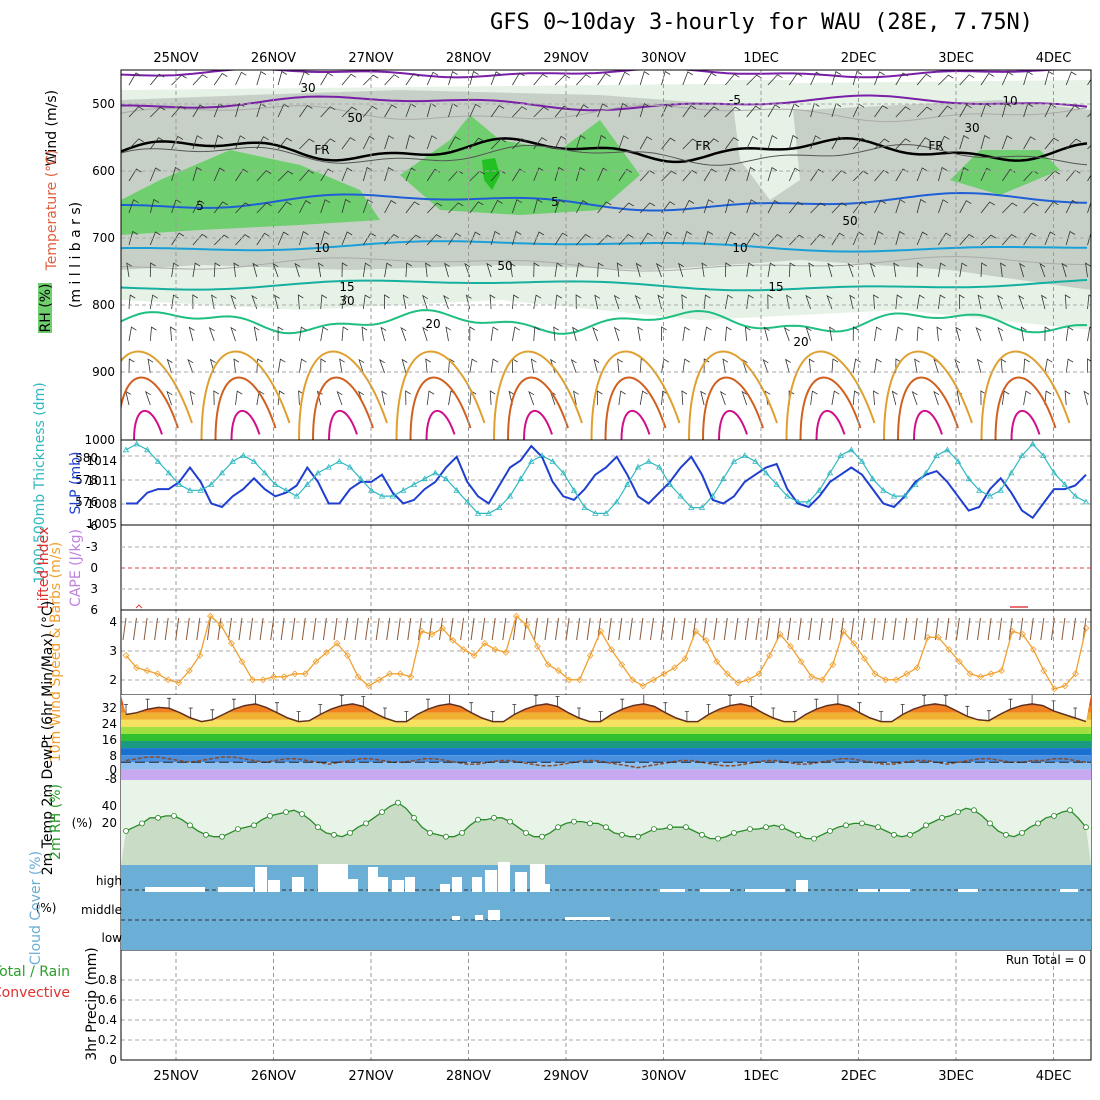 The height and width of the screenshot is (1100, 1100). Describe the element at coordinates (606, 738) in the screenshot. I see `temperature-band` at that location.